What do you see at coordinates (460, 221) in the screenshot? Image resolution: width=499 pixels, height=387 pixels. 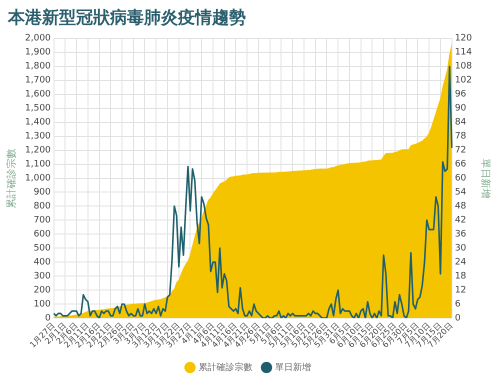 I see `y2-tick-label: 42` at bounding box center [460, 221].